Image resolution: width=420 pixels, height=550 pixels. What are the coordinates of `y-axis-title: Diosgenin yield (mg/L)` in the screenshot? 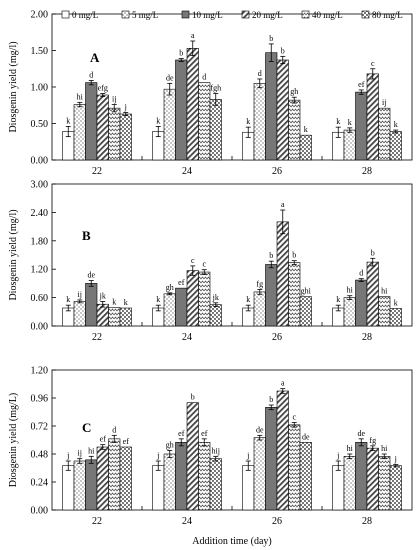 It's located at (13, 440).